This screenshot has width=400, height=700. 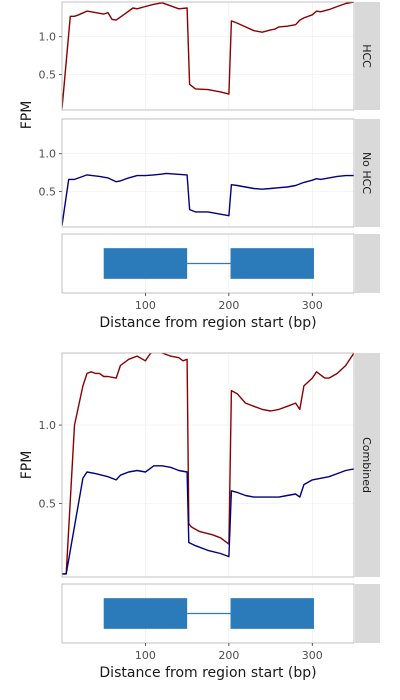 What do you see at coordinates (27, 465) in the screenshot?
I see `y-axis-title-bottom: FPM` at bounding box center [27, 465].